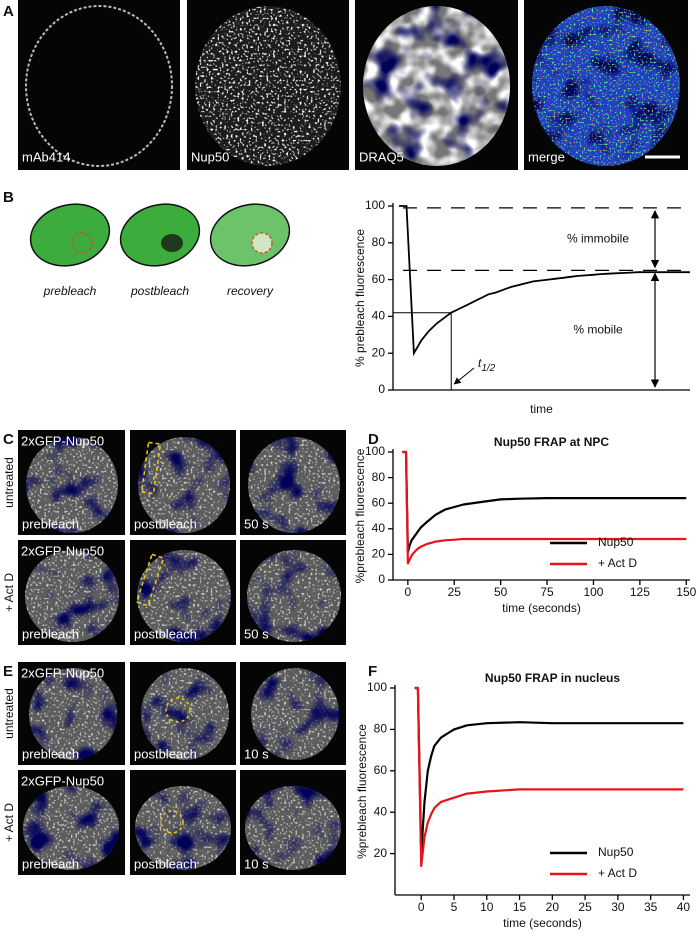 The width and height of the screenshot is (700, 940). What do you see at coordinates (480, 363) in the screenshot?
I see `annotation-symbol: t` at bounding box center [480, 363].